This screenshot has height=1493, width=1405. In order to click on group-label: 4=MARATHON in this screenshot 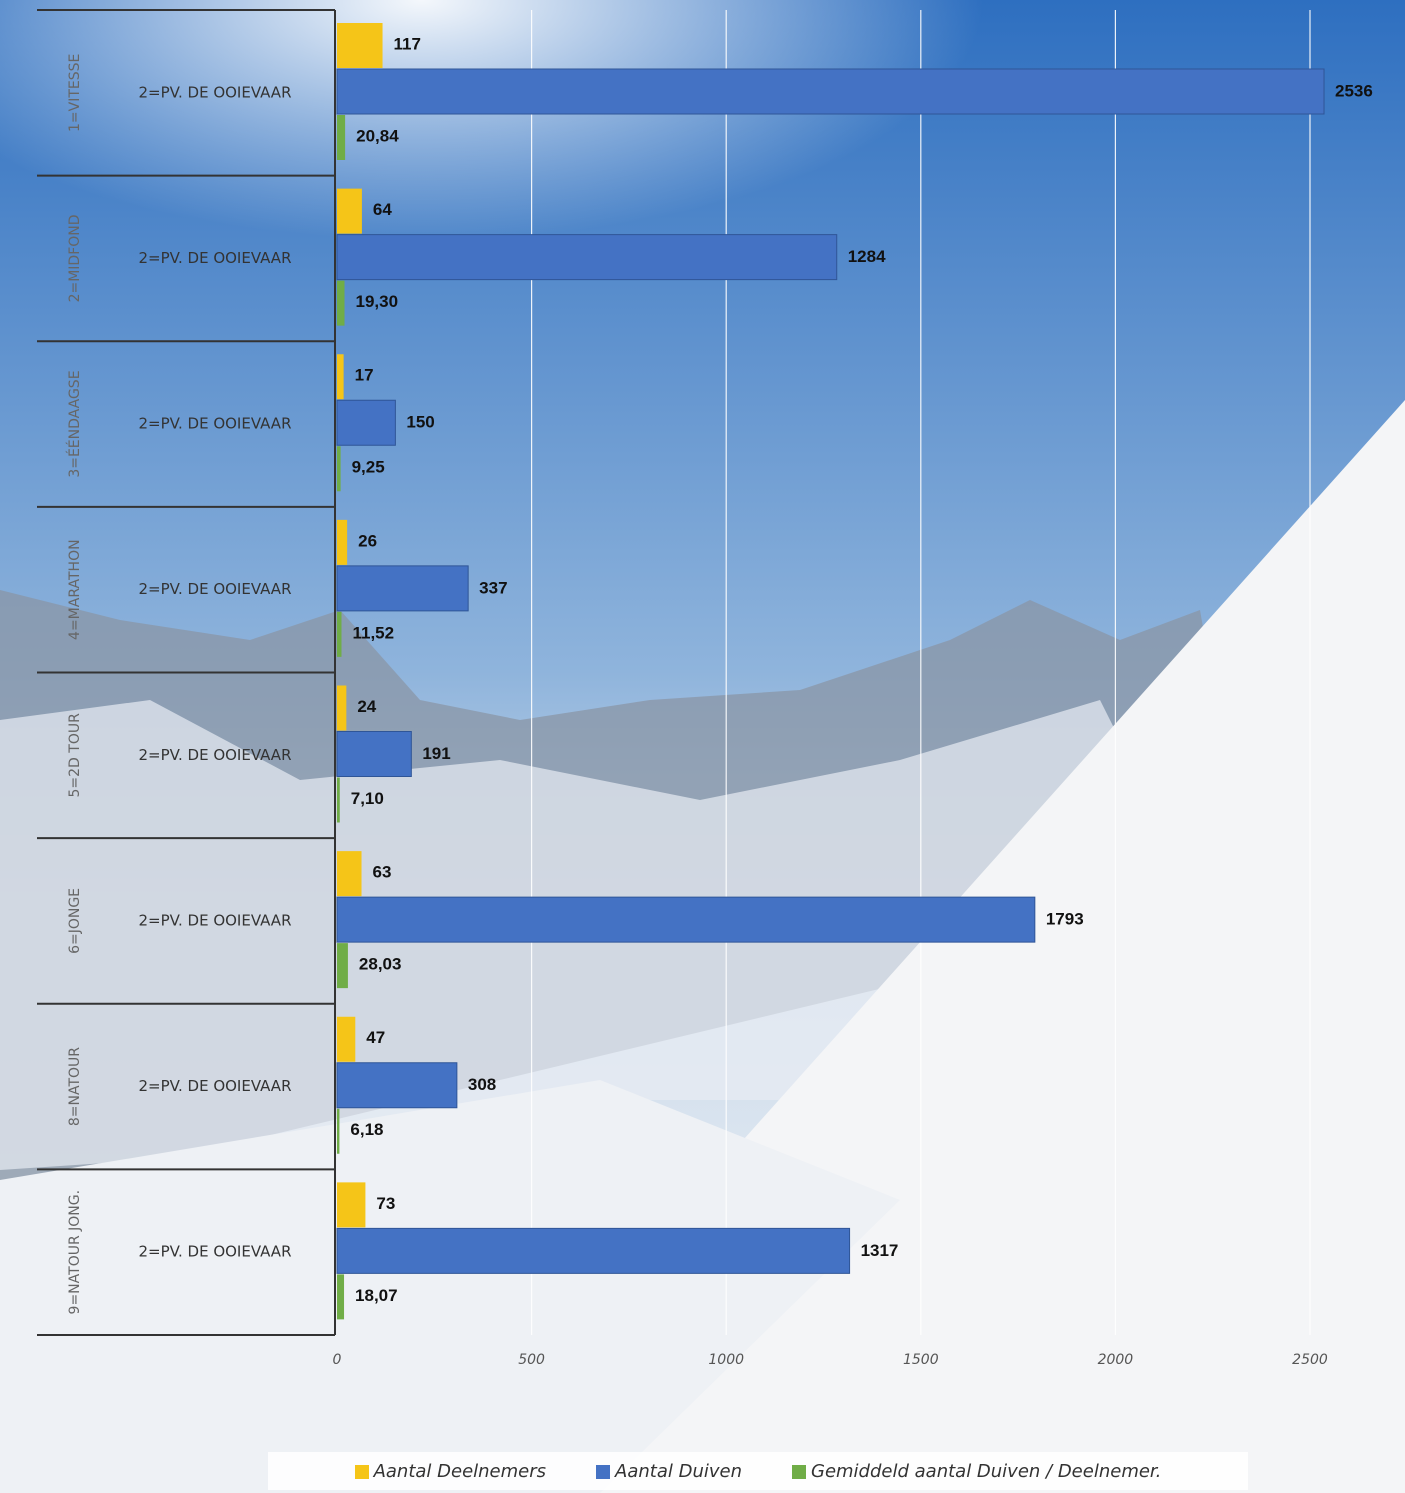, I will do `click(75, 589)`.